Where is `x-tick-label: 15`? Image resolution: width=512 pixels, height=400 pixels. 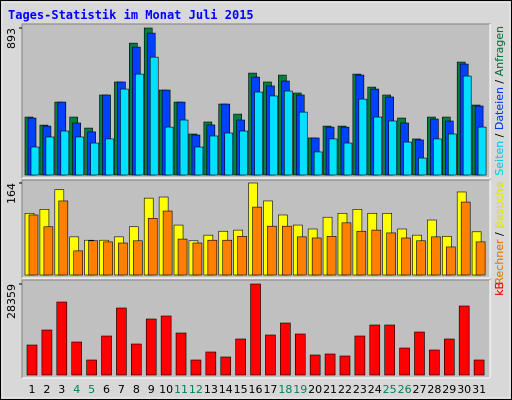 x-tick-label: 15 is located at coordinates (241, 389).